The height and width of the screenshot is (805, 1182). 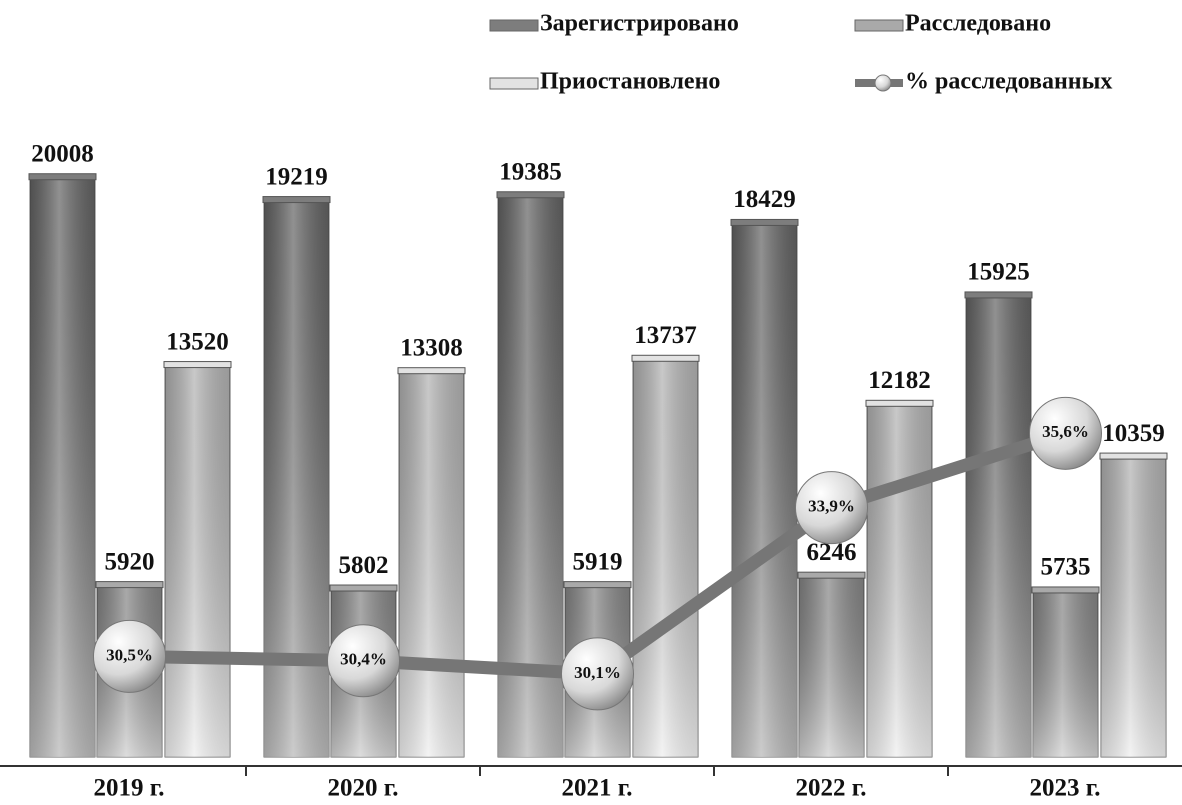 What do you see at coordinates (630, 82) in the screenshot?
I see `legend-label: Приостановлено` at bounding box center [630, 82].